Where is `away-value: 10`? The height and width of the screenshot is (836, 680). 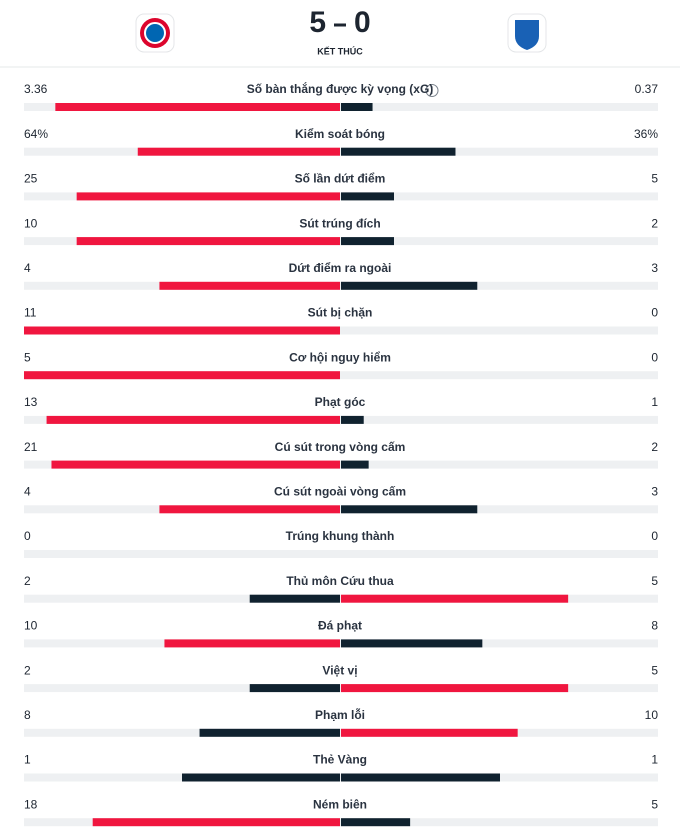 away-value: 10 is located at coordinates (652, 715).